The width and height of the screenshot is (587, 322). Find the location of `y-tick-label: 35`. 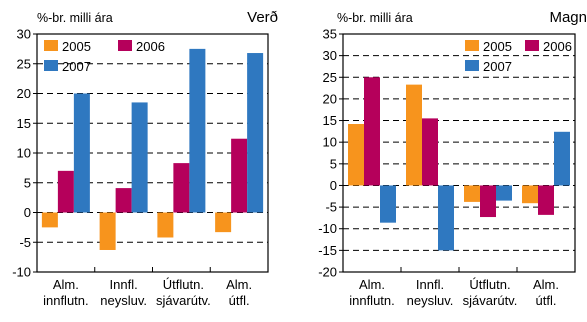

y-tick-label: 35 is located at coordinates (330, 34).